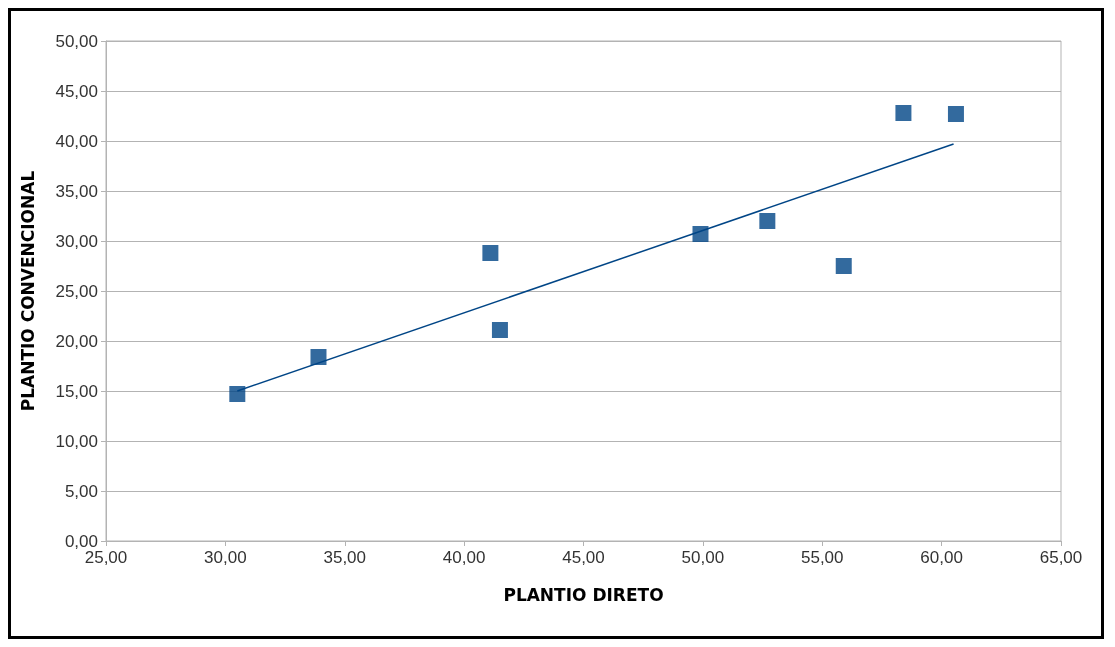 The width and height of the screenshot is (1115, 647). Describe the element at coordinates (76, 341) in the screenshot. I see `y-tick-label: 20,00` at that location.